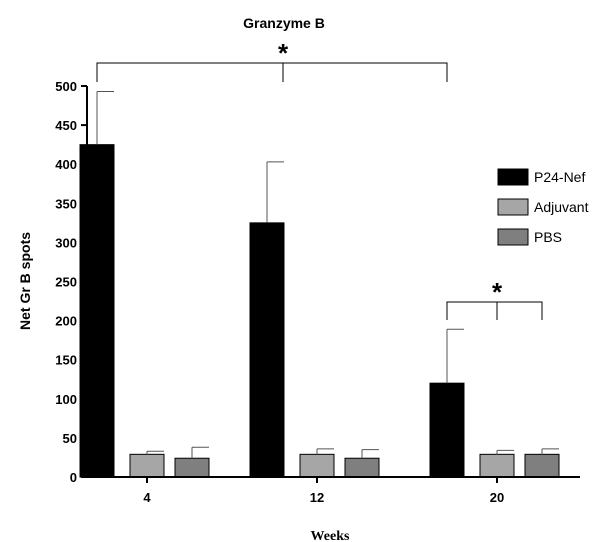 The width and height of the screenshot is (598, 542). What do you see at coordinates (66, 399) in the screenshot?
I see `y-tick-label: 100` at bounding box center [66, 399].